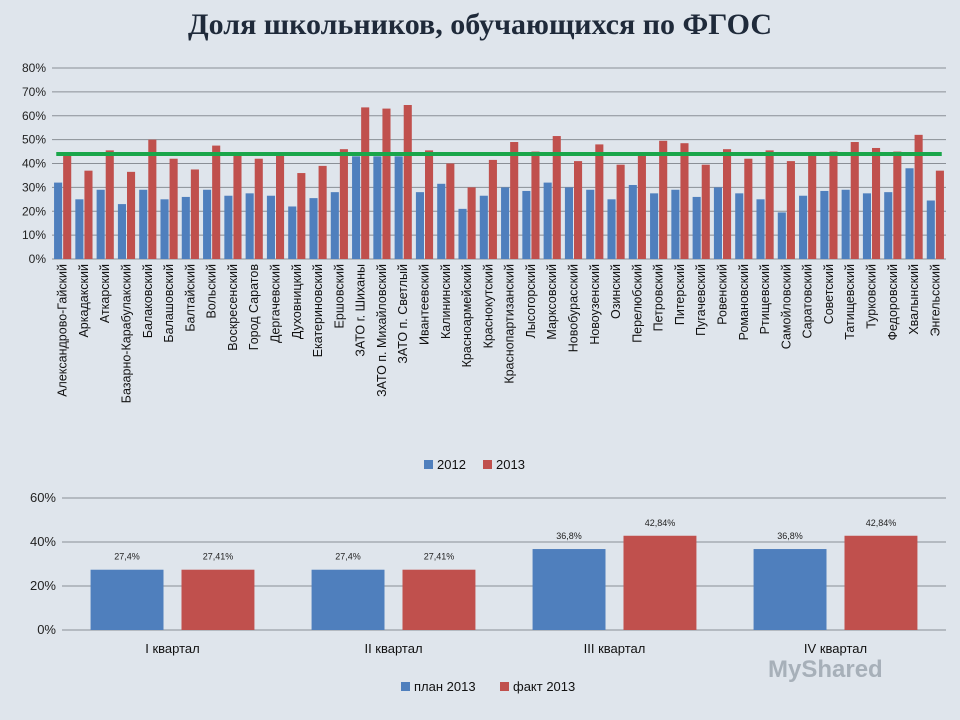  I want to click on legend-label: план 2013, so click(445, 686).